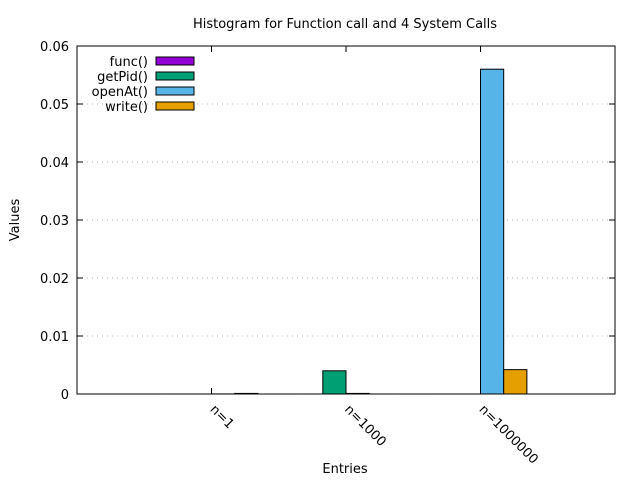 The height and width of the screenshot is (480, 640). What do you see at coordinates (120, 92) in the screenshot?
I see `legend-label: openAt()` at bounding box center [120, 92].